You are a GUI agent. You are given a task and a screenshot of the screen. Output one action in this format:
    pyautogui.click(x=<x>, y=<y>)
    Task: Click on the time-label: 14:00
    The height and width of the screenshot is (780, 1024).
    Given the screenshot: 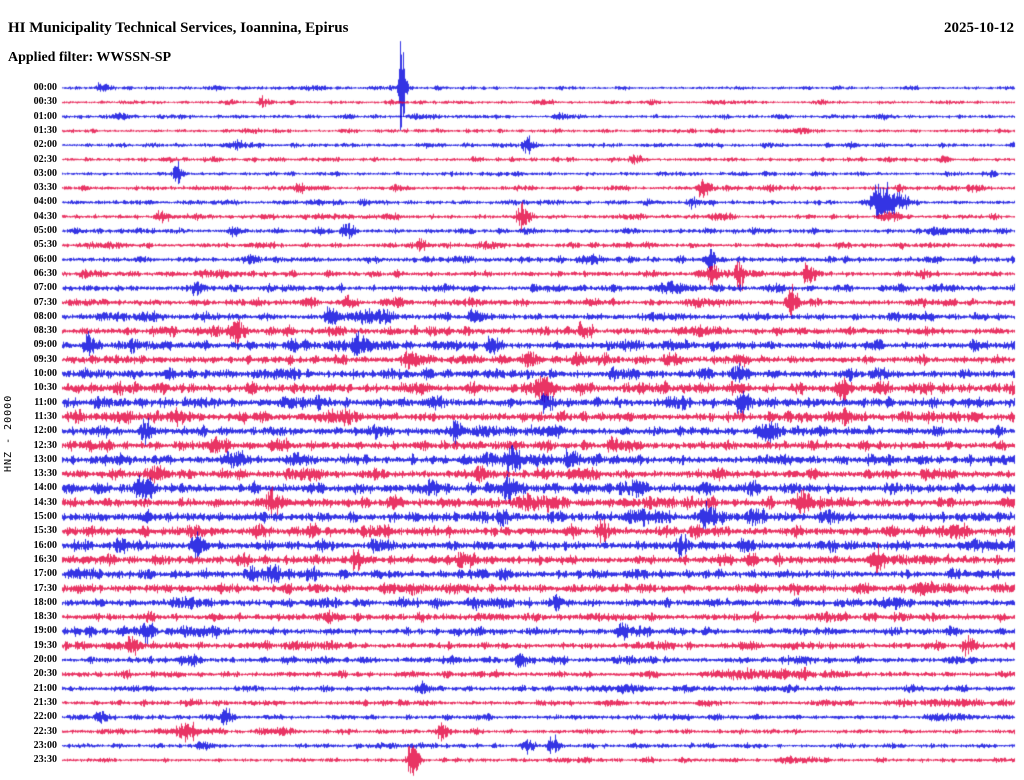 What is the action you would take?
    pyautogui.click(x=45, y=488)
    